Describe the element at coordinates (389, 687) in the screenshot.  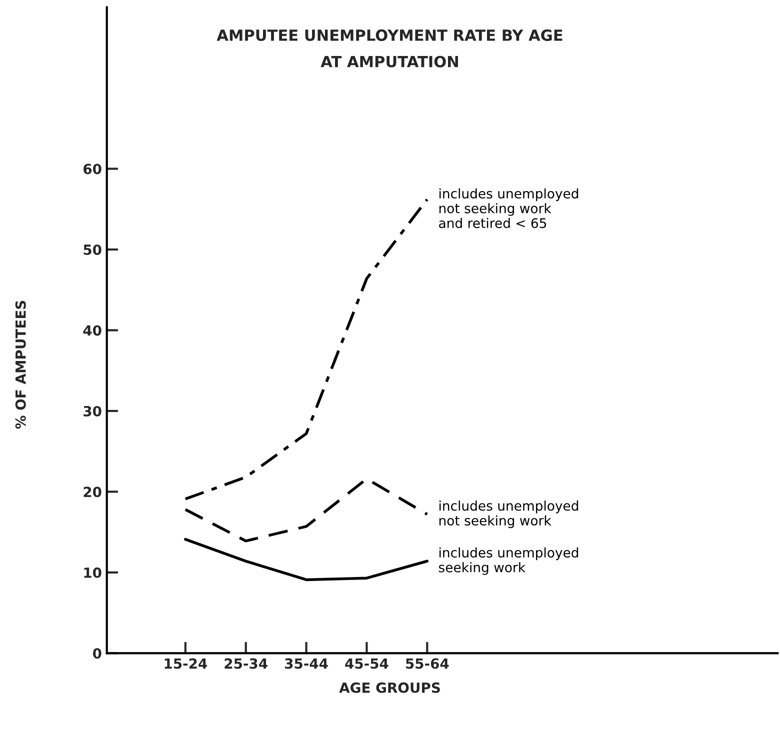
I see `x-axis-title: AGE GROUPS` at that location.